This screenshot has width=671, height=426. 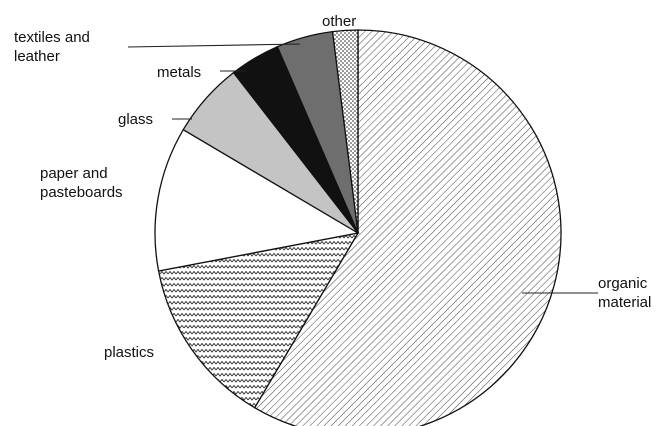 I want to click on pie-slice-paper-and-pasteboards, so click(x=257, y=200).